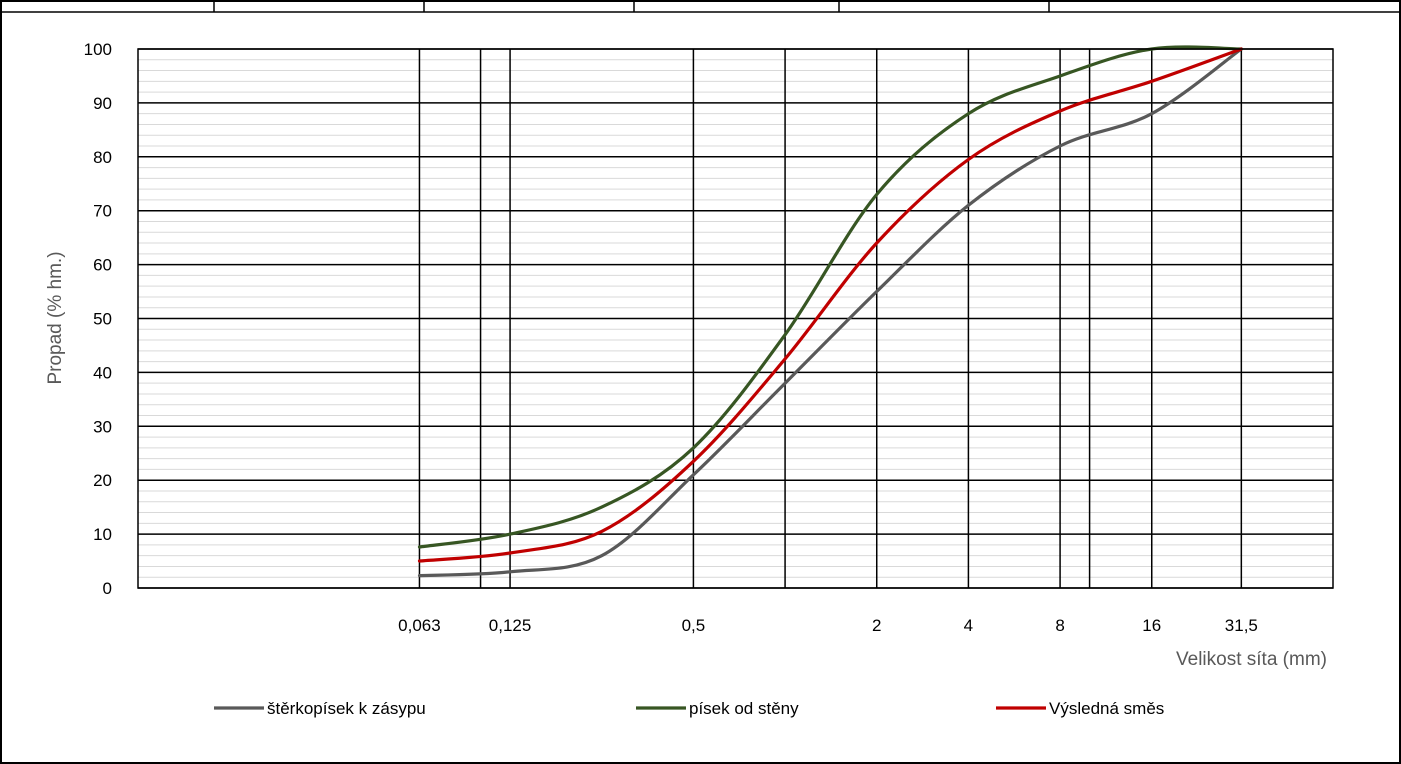 The height and width of the screenshot is (764, 1401). I want to click on y-tick-label: 70, so click(102, 211).